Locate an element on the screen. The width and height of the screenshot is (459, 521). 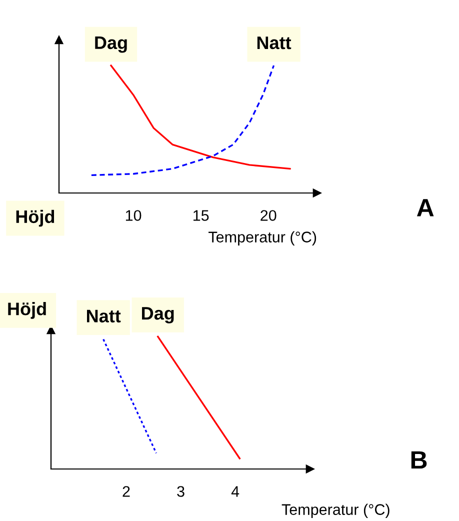
x-tick-label: 2 is located at coordinates (126, 491).